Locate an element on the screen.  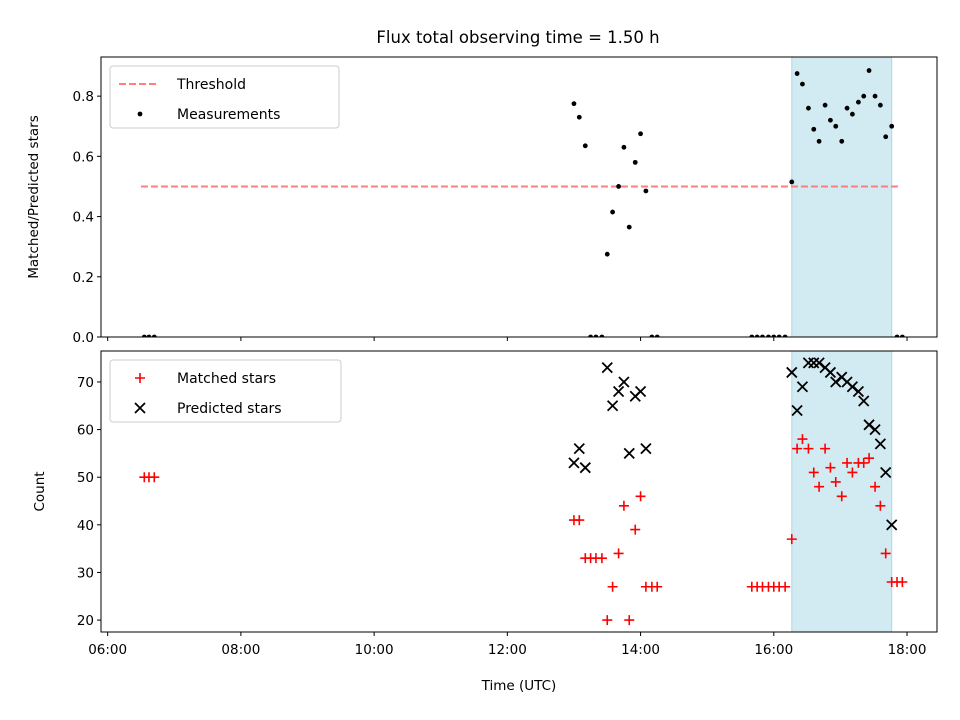
x-tick-label: 06:00 is located at coordinates (107, 650).